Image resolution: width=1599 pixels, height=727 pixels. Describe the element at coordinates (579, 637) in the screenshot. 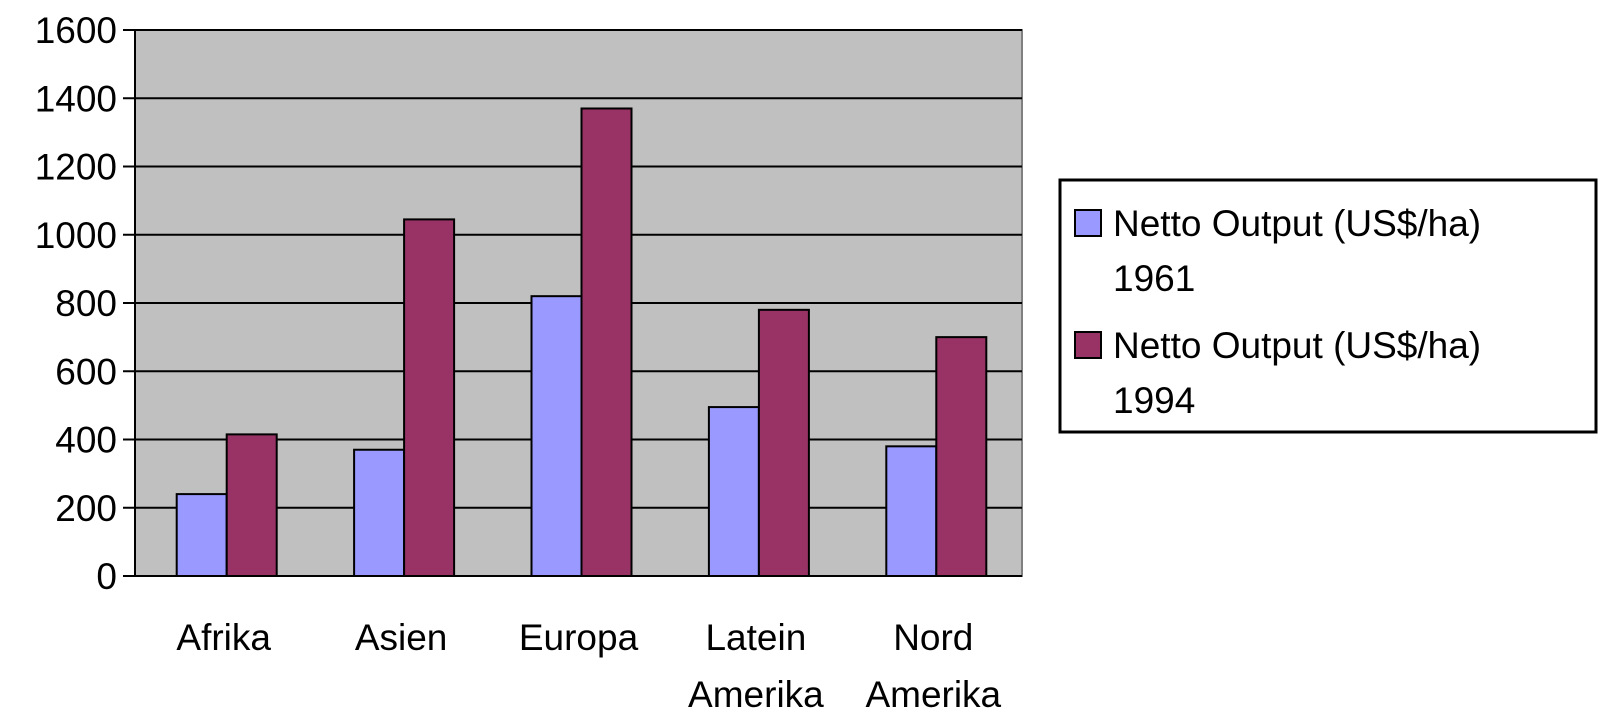

I see `x-tick-label: Europa` at that location.